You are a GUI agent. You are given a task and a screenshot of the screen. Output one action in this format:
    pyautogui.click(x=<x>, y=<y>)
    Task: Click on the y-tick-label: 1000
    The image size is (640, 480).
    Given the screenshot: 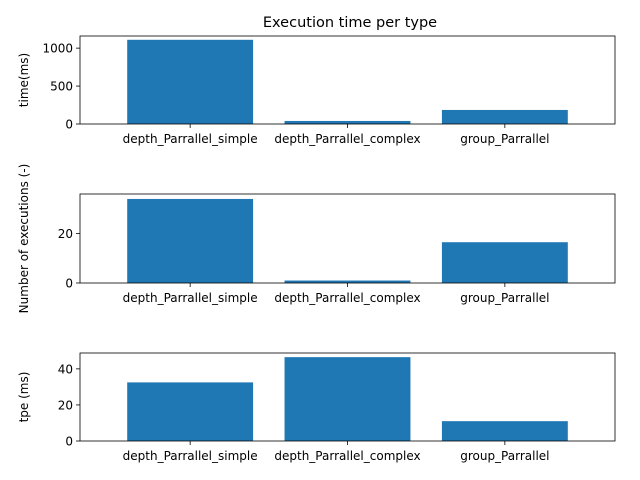 What is the action you would take?
    pyautogui.click(x=57, y=49)
    